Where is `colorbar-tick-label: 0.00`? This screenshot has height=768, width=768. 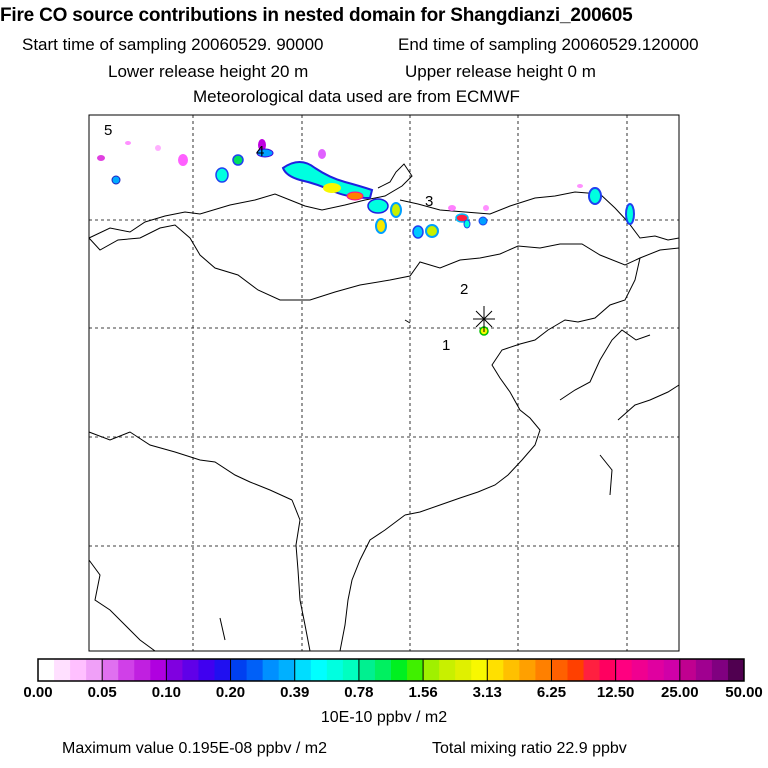 colorbar-tick-label: 0.00 is located at coordinates (38, 692).